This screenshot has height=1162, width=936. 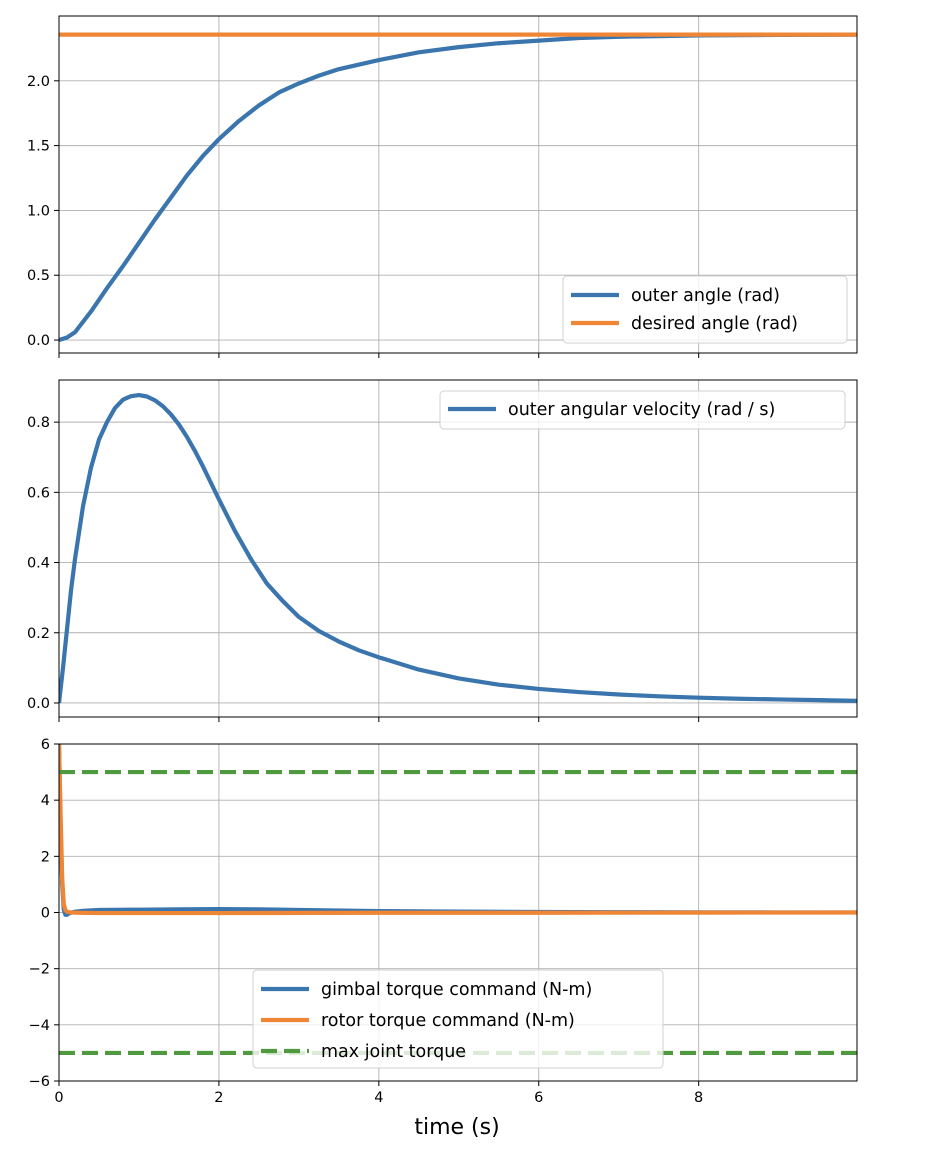 What do you see at coordinates (218, 1098) in the screenshot?
I see `x-tick-label: 2` at bounding box center [218, 1098].